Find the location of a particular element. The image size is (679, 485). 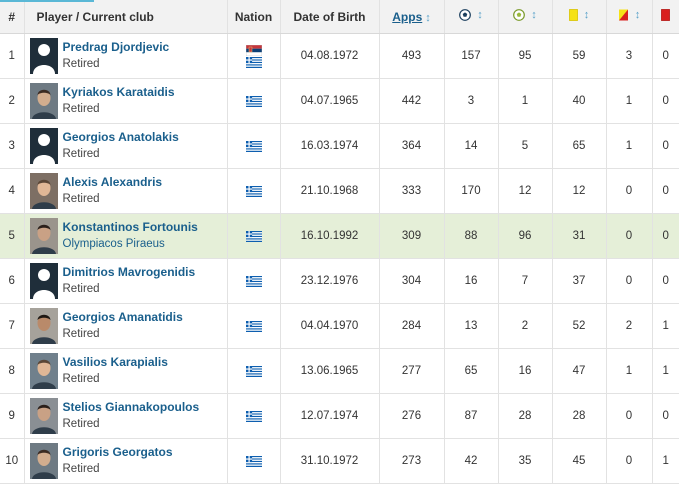

player-name-link: Kyriakos Karataidis is located at coordinates (118, 92).